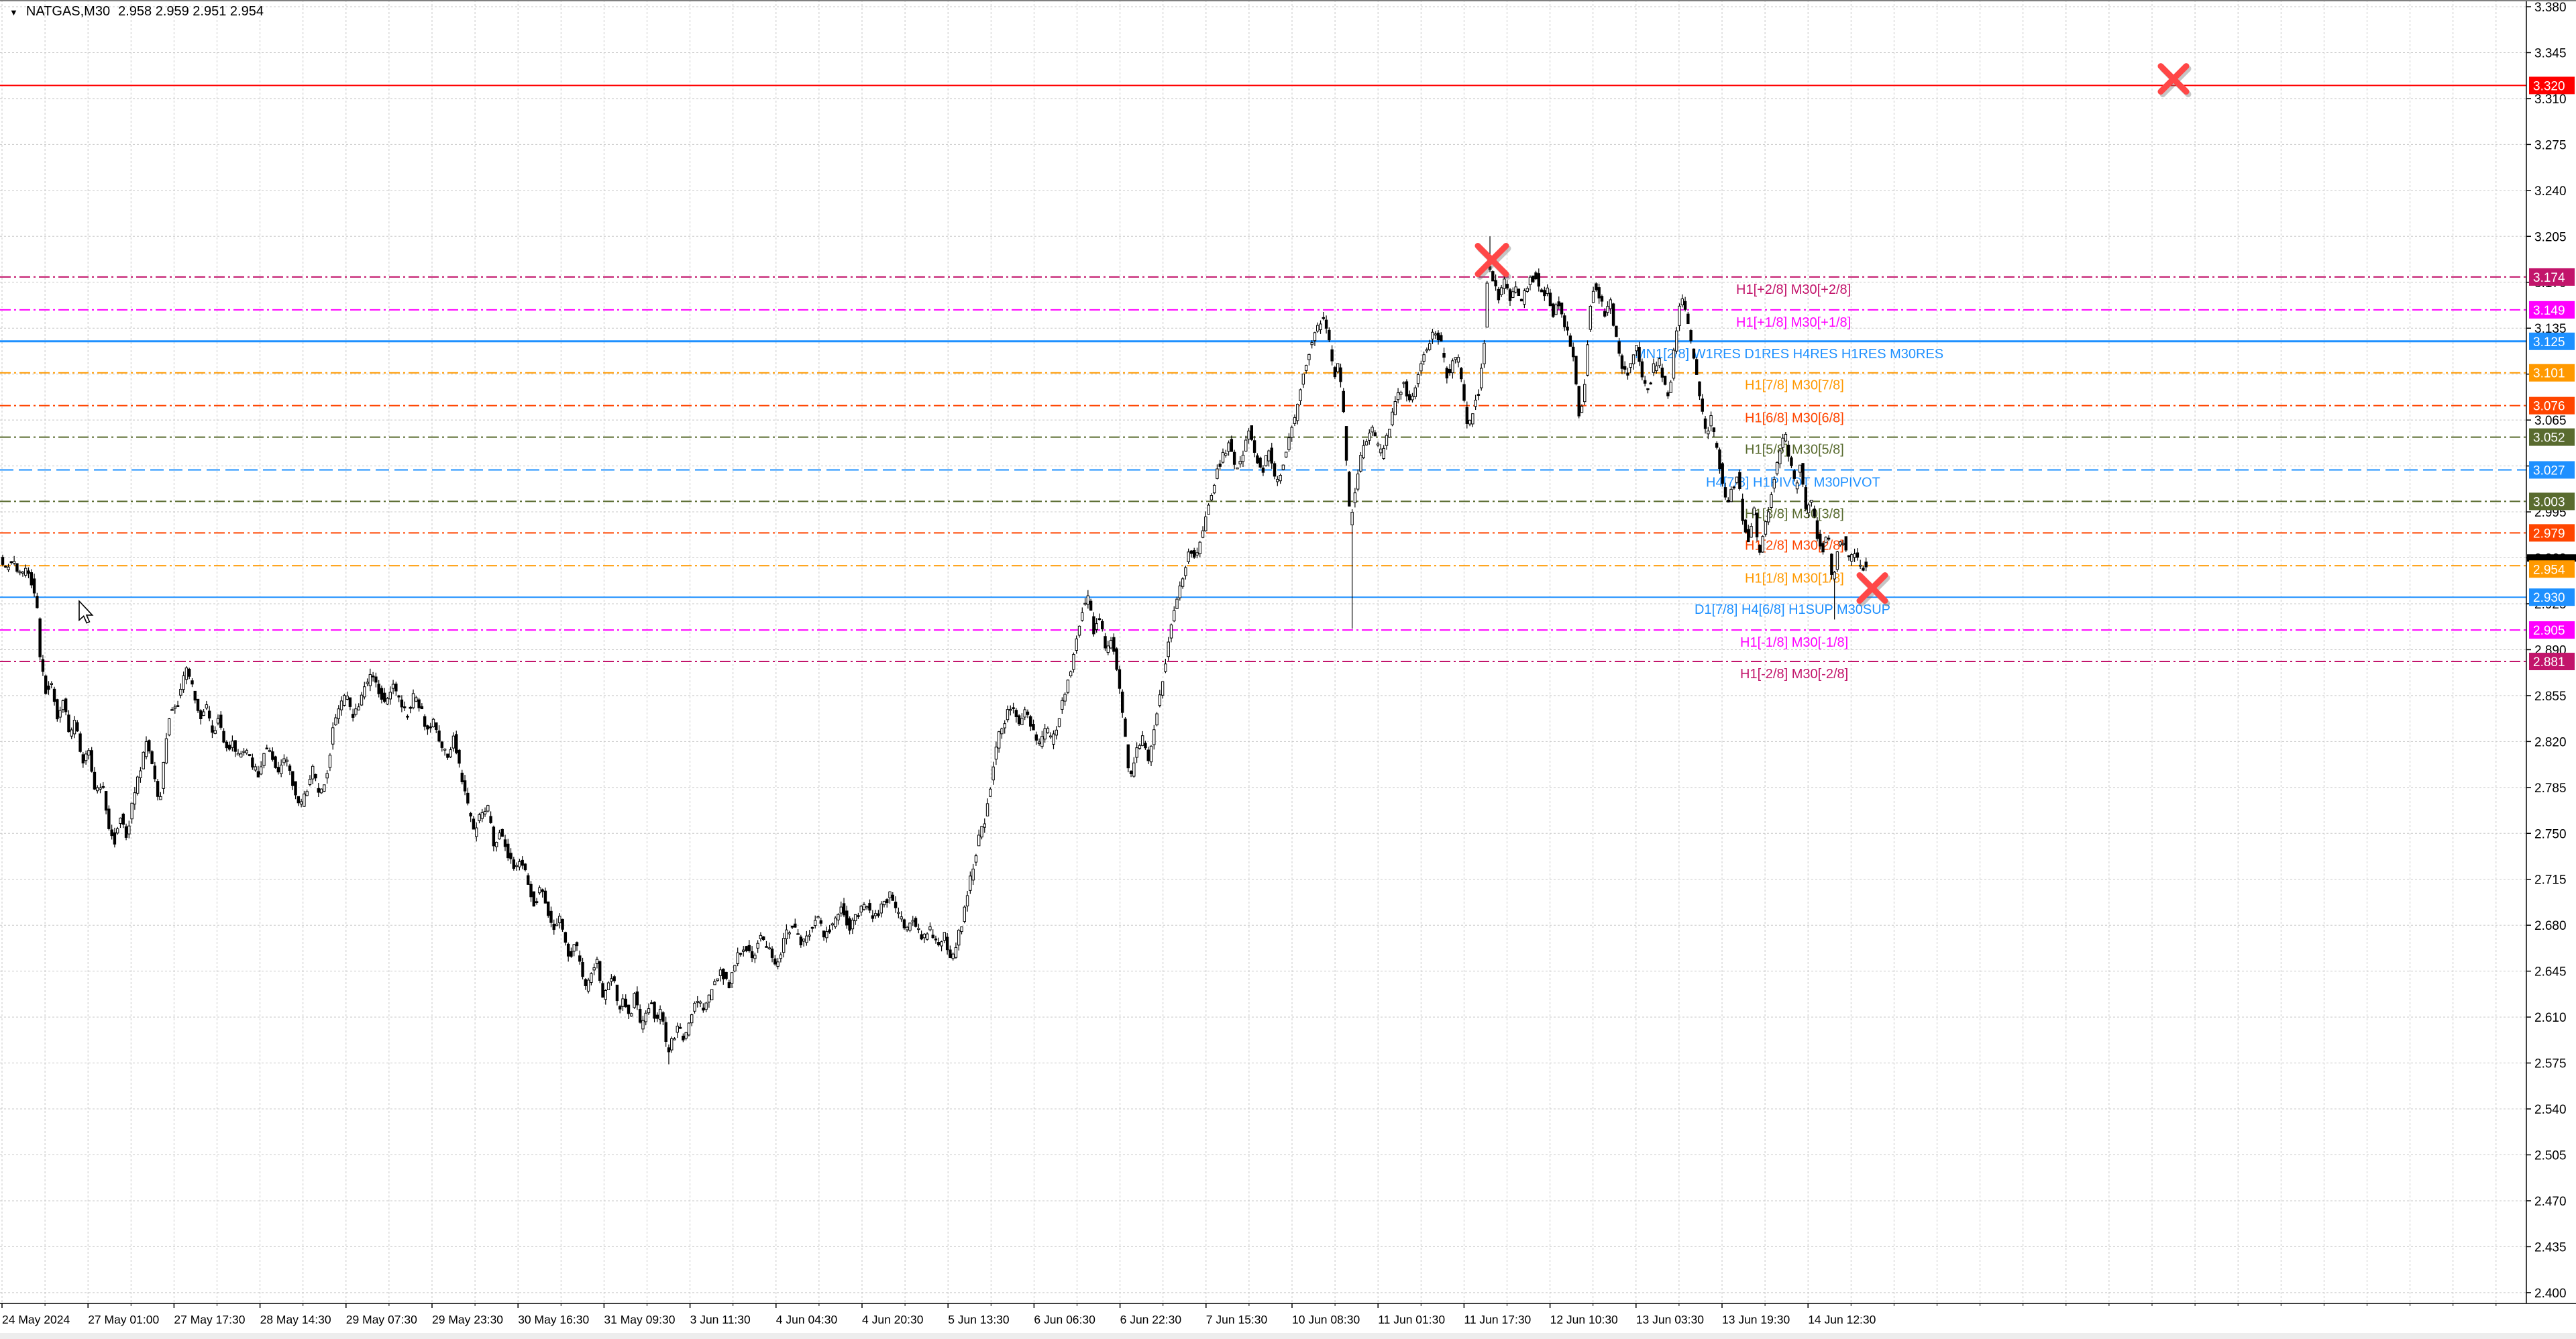  What do you see at coordinates (2550, 926) in the screenshot?
I see `svg-text: 2.680` at bounding box center [2550, 926].